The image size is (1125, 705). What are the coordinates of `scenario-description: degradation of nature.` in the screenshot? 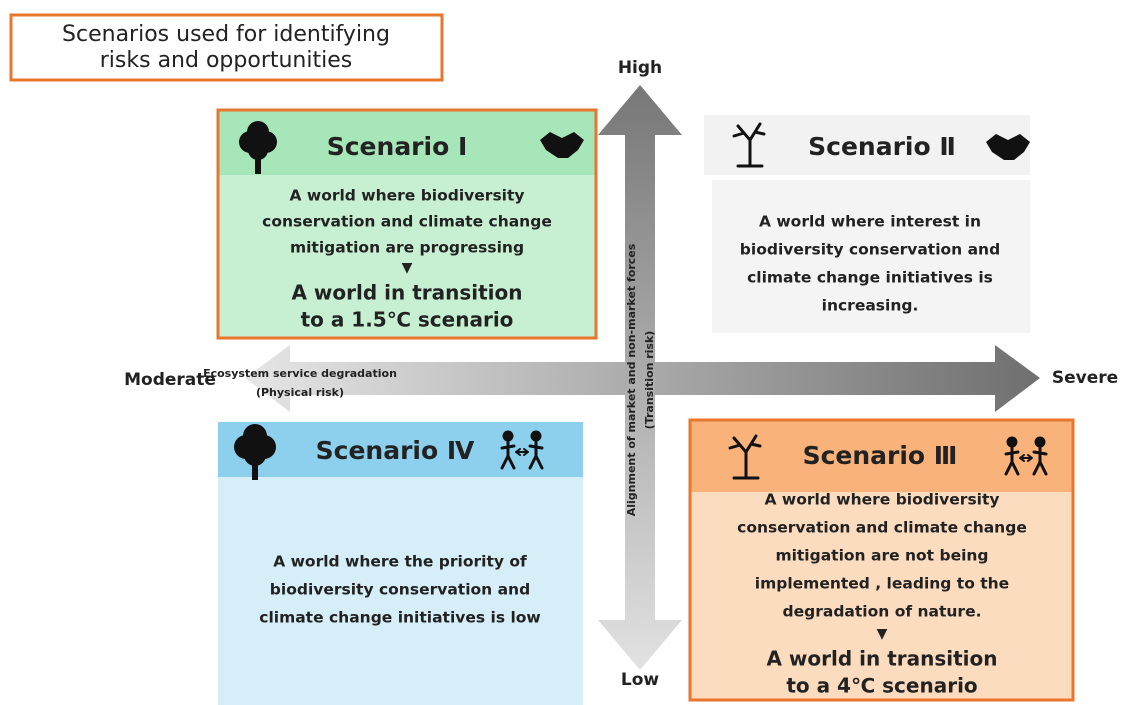 It's located at (882, 612).